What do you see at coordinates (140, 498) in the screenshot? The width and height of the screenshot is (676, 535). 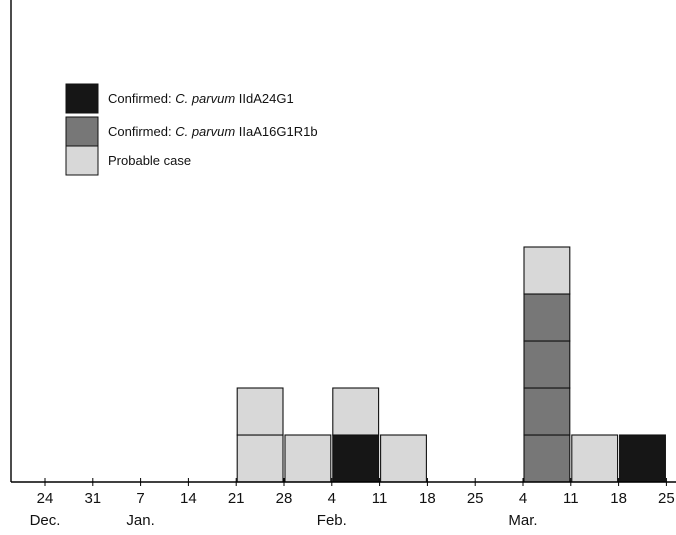 I see `x-tick-label: 7` at bounding box center [140, 498].